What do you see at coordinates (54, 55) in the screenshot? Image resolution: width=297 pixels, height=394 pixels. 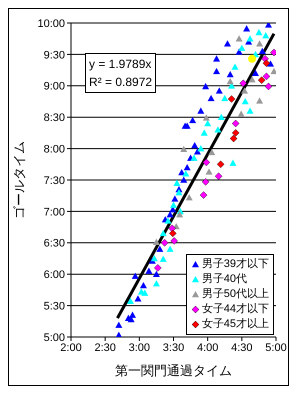 I see `y-tick-label: 9:30` at bounding box center [54, 55].